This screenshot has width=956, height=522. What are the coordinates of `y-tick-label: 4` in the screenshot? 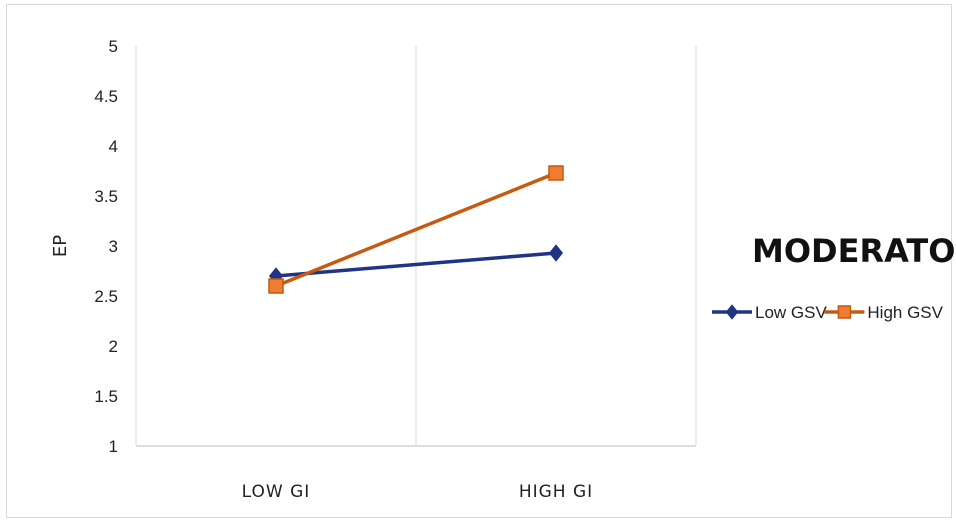 It's located at (113, 146).